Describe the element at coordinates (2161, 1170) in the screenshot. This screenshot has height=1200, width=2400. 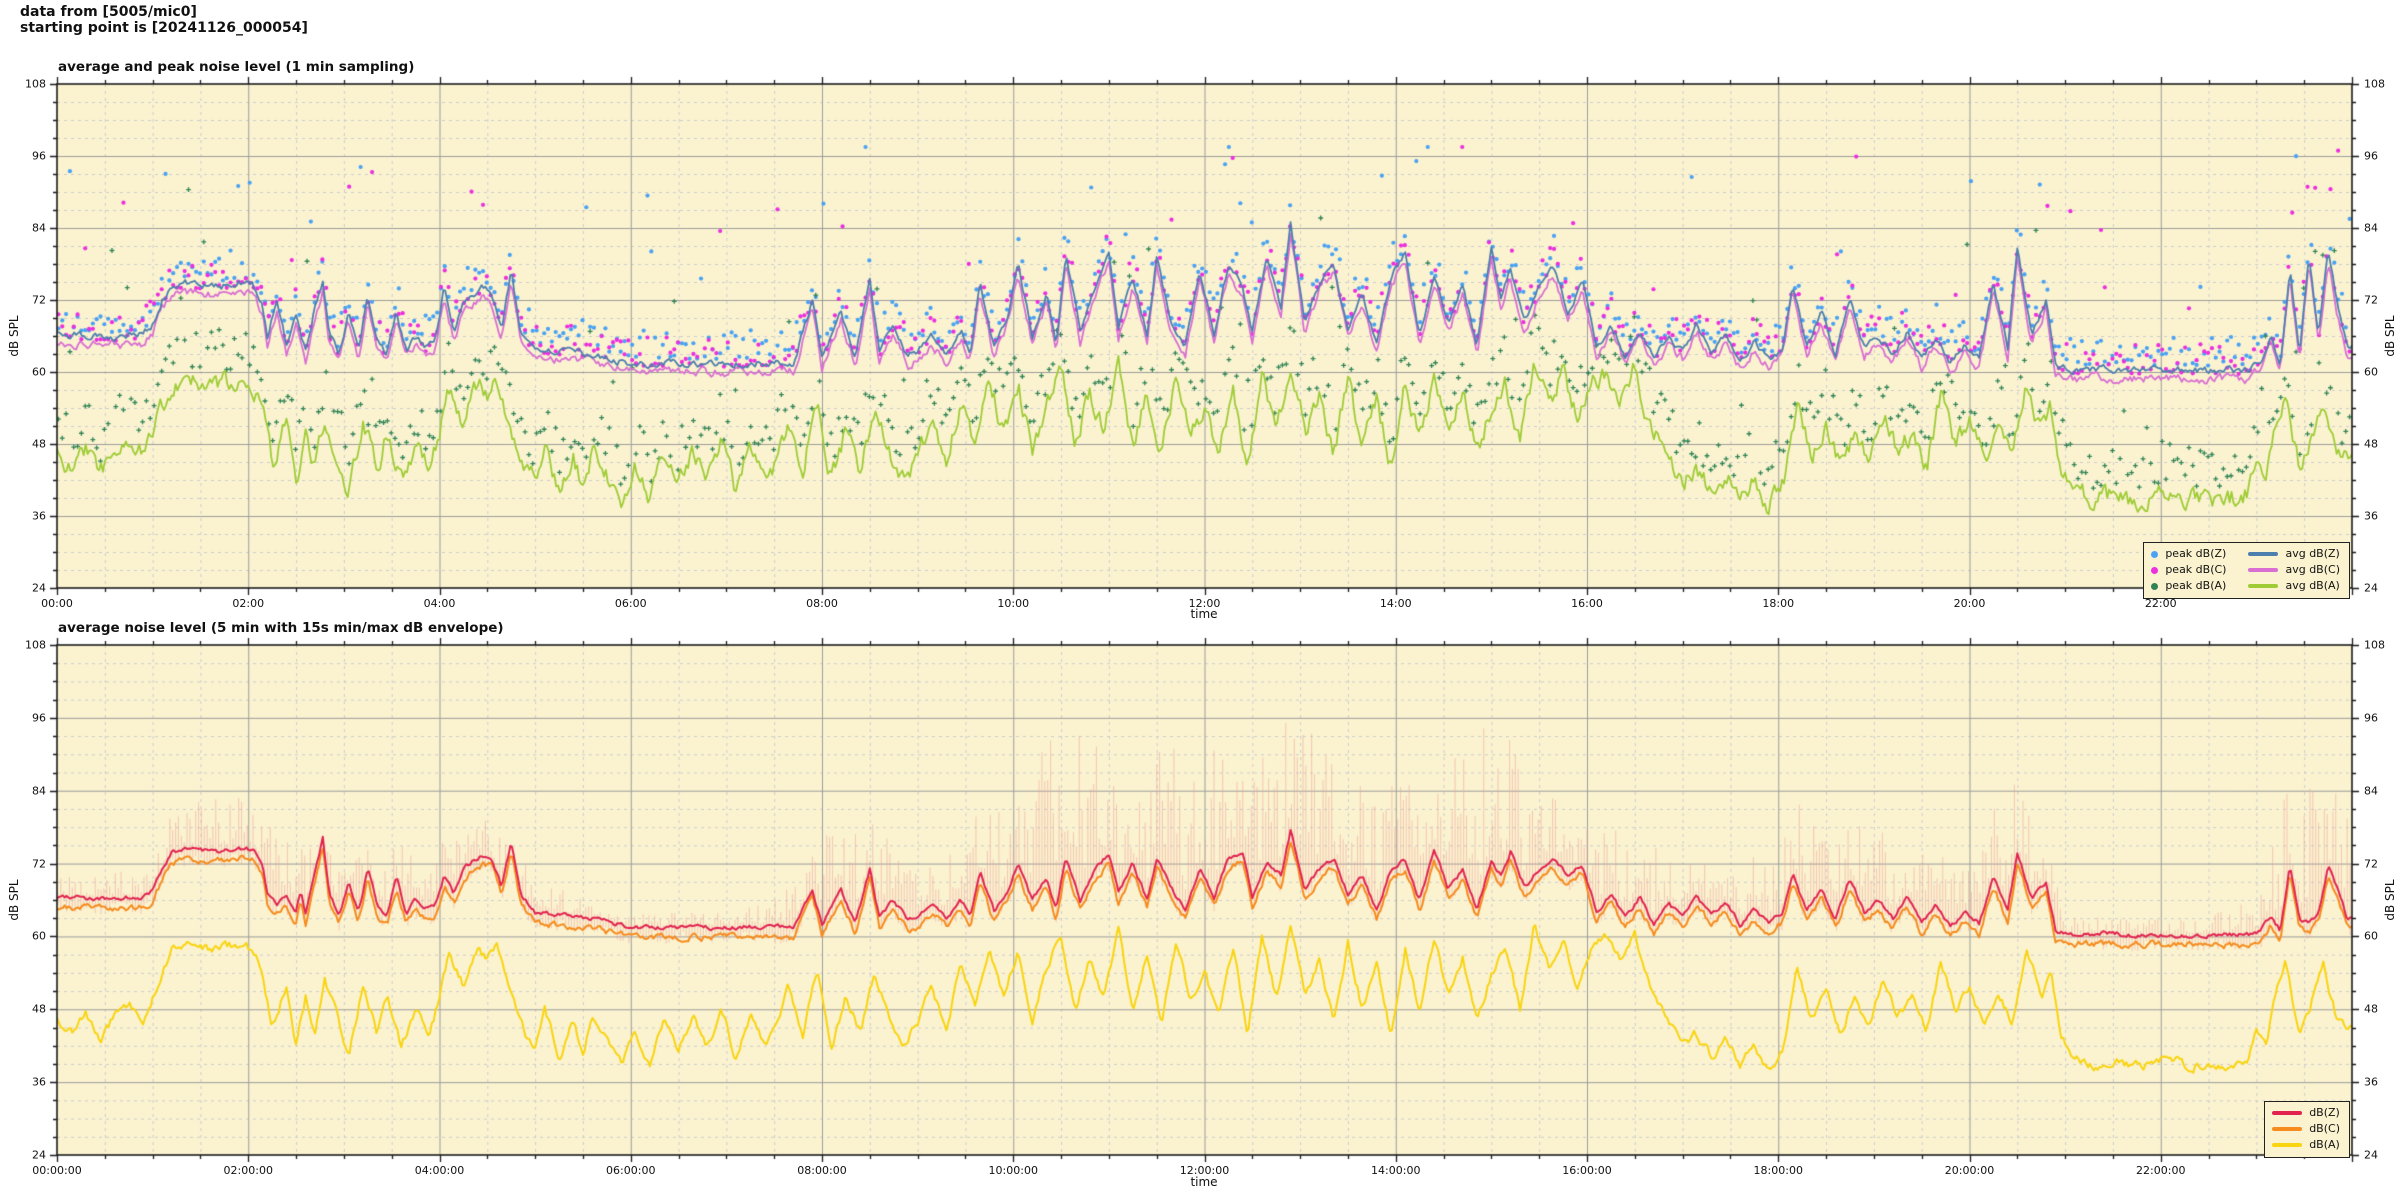
I see `x-tick-label: 22:00:00` at that location.